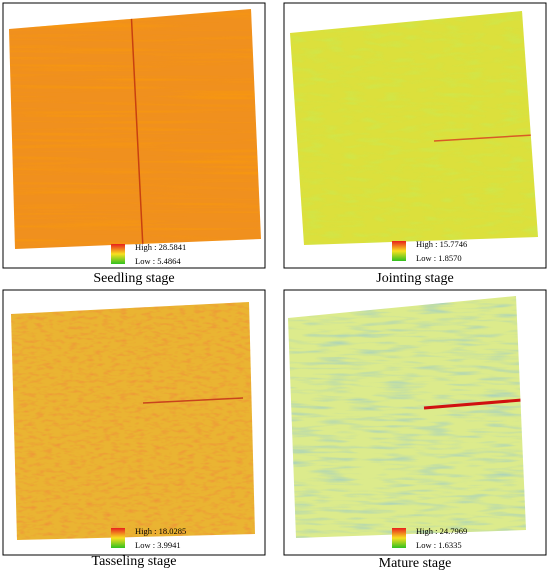 This screenshot has height=578, width=550. What do you see at coordinates (415, 563) in the screenshot?
I see `caption: Mature stage` at bounding box center [415, 563].